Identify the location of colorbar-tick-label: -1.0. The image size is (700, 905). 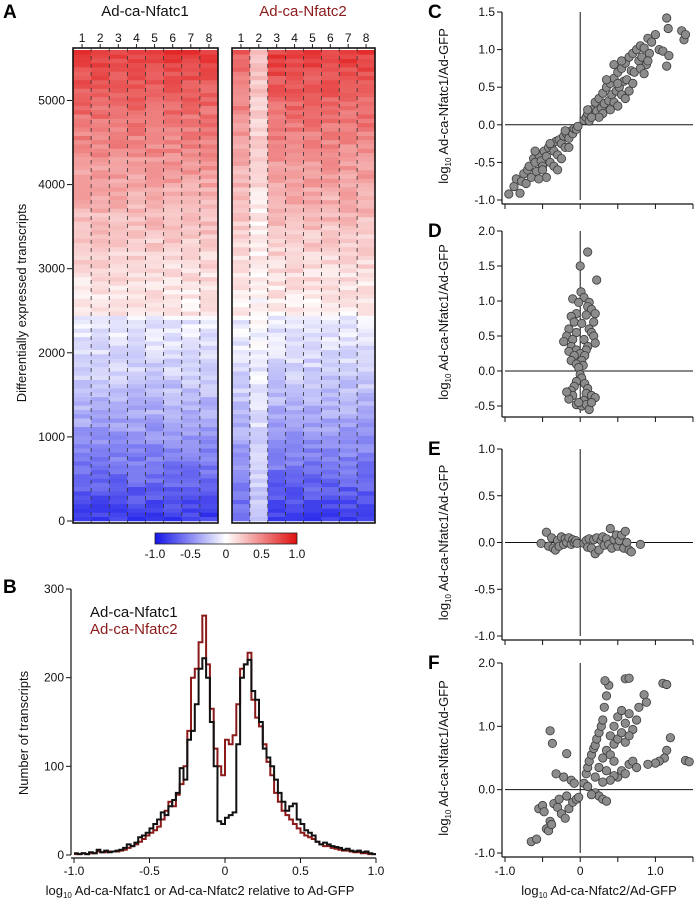
(155, 554).